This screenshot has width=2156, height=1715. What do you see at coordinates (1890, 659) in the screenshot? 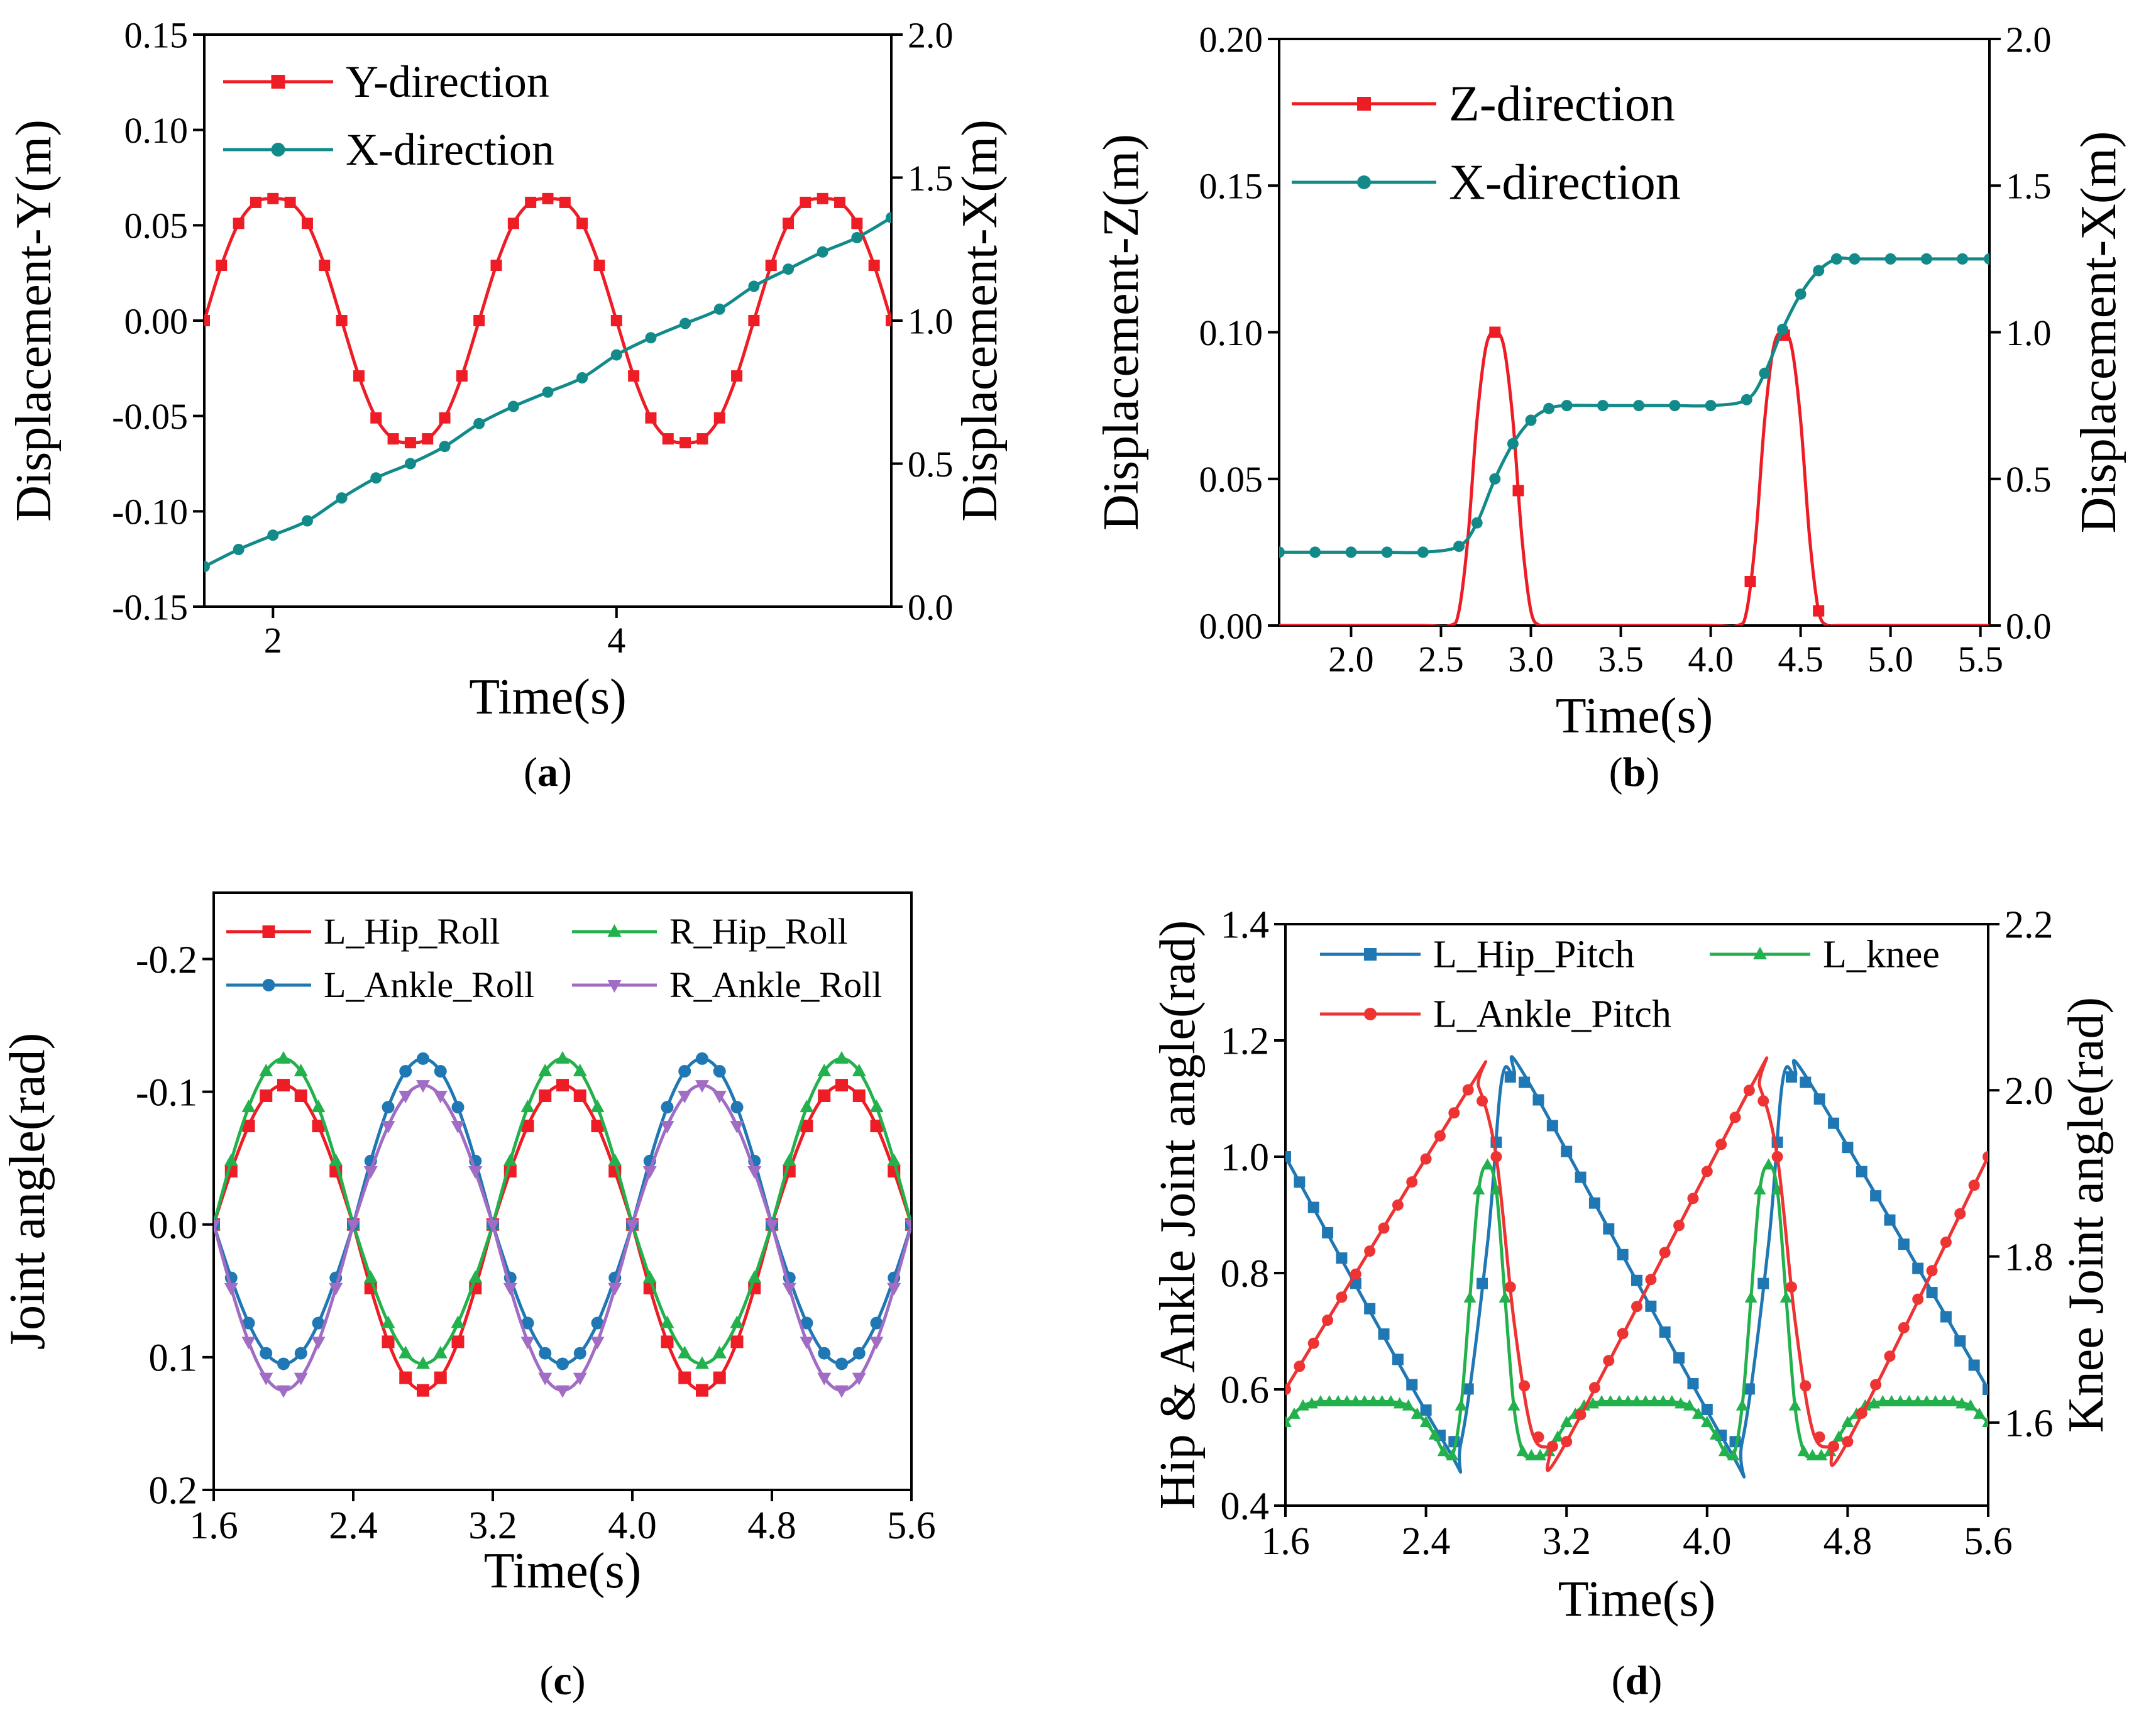
I see `x-tick-label-b: 5.0` at bounding box center [1890, 659].